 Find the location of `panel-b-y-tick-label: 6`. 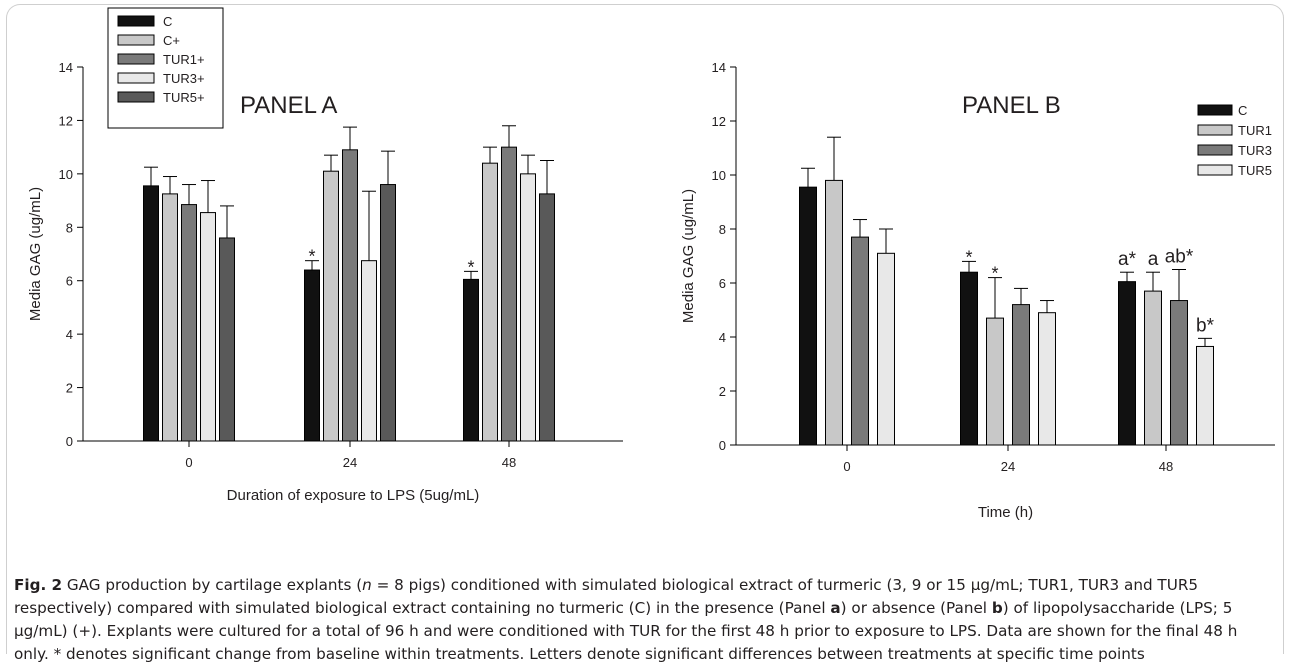

panel-b-y-tick-label: 6 is located at coordinates (722, 283).